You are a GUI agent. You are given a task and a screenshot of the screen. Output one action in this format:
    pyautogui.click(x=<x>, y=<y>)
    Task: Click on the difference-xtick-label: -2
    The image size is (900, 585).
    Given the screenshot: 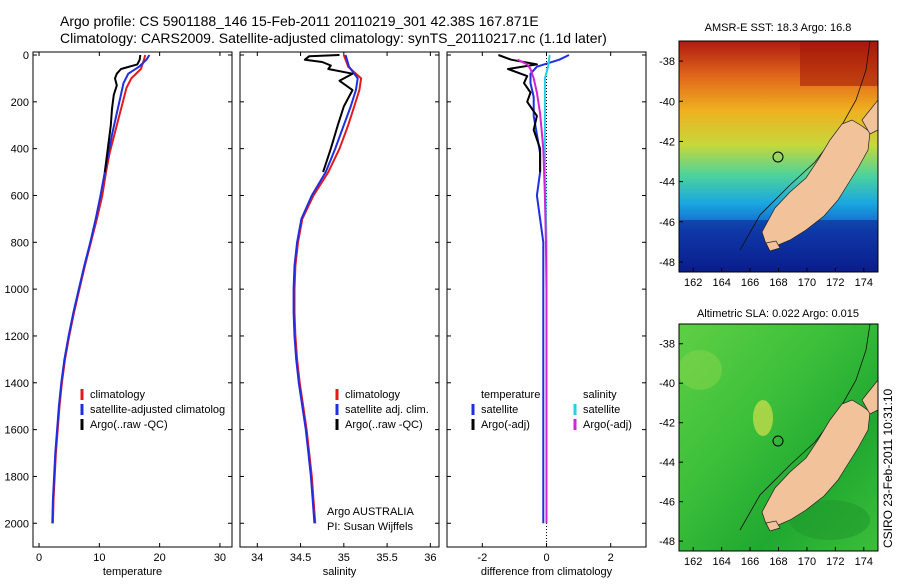 What is the action you would take?
    pyautogui.click(x=482, y=558)
    